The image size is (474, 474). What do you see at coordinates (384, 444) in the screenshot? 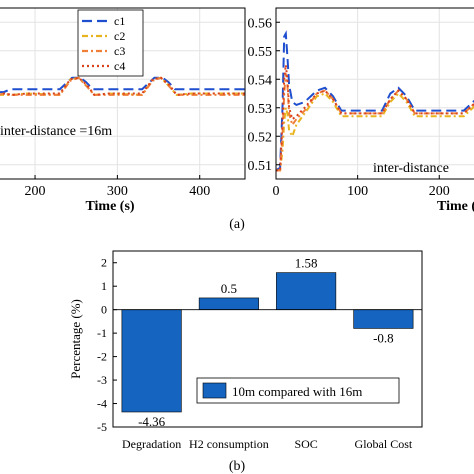
I see `category-label: Global Cost` at bounding box center [384, 444].